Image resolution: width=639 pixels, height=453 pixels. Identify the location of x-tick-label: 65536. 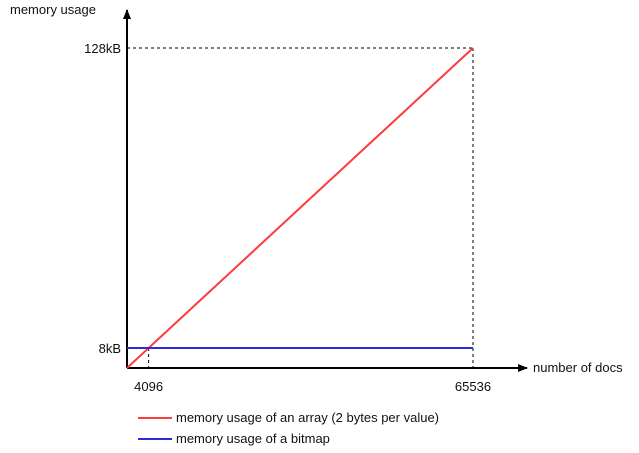
(473, 386).